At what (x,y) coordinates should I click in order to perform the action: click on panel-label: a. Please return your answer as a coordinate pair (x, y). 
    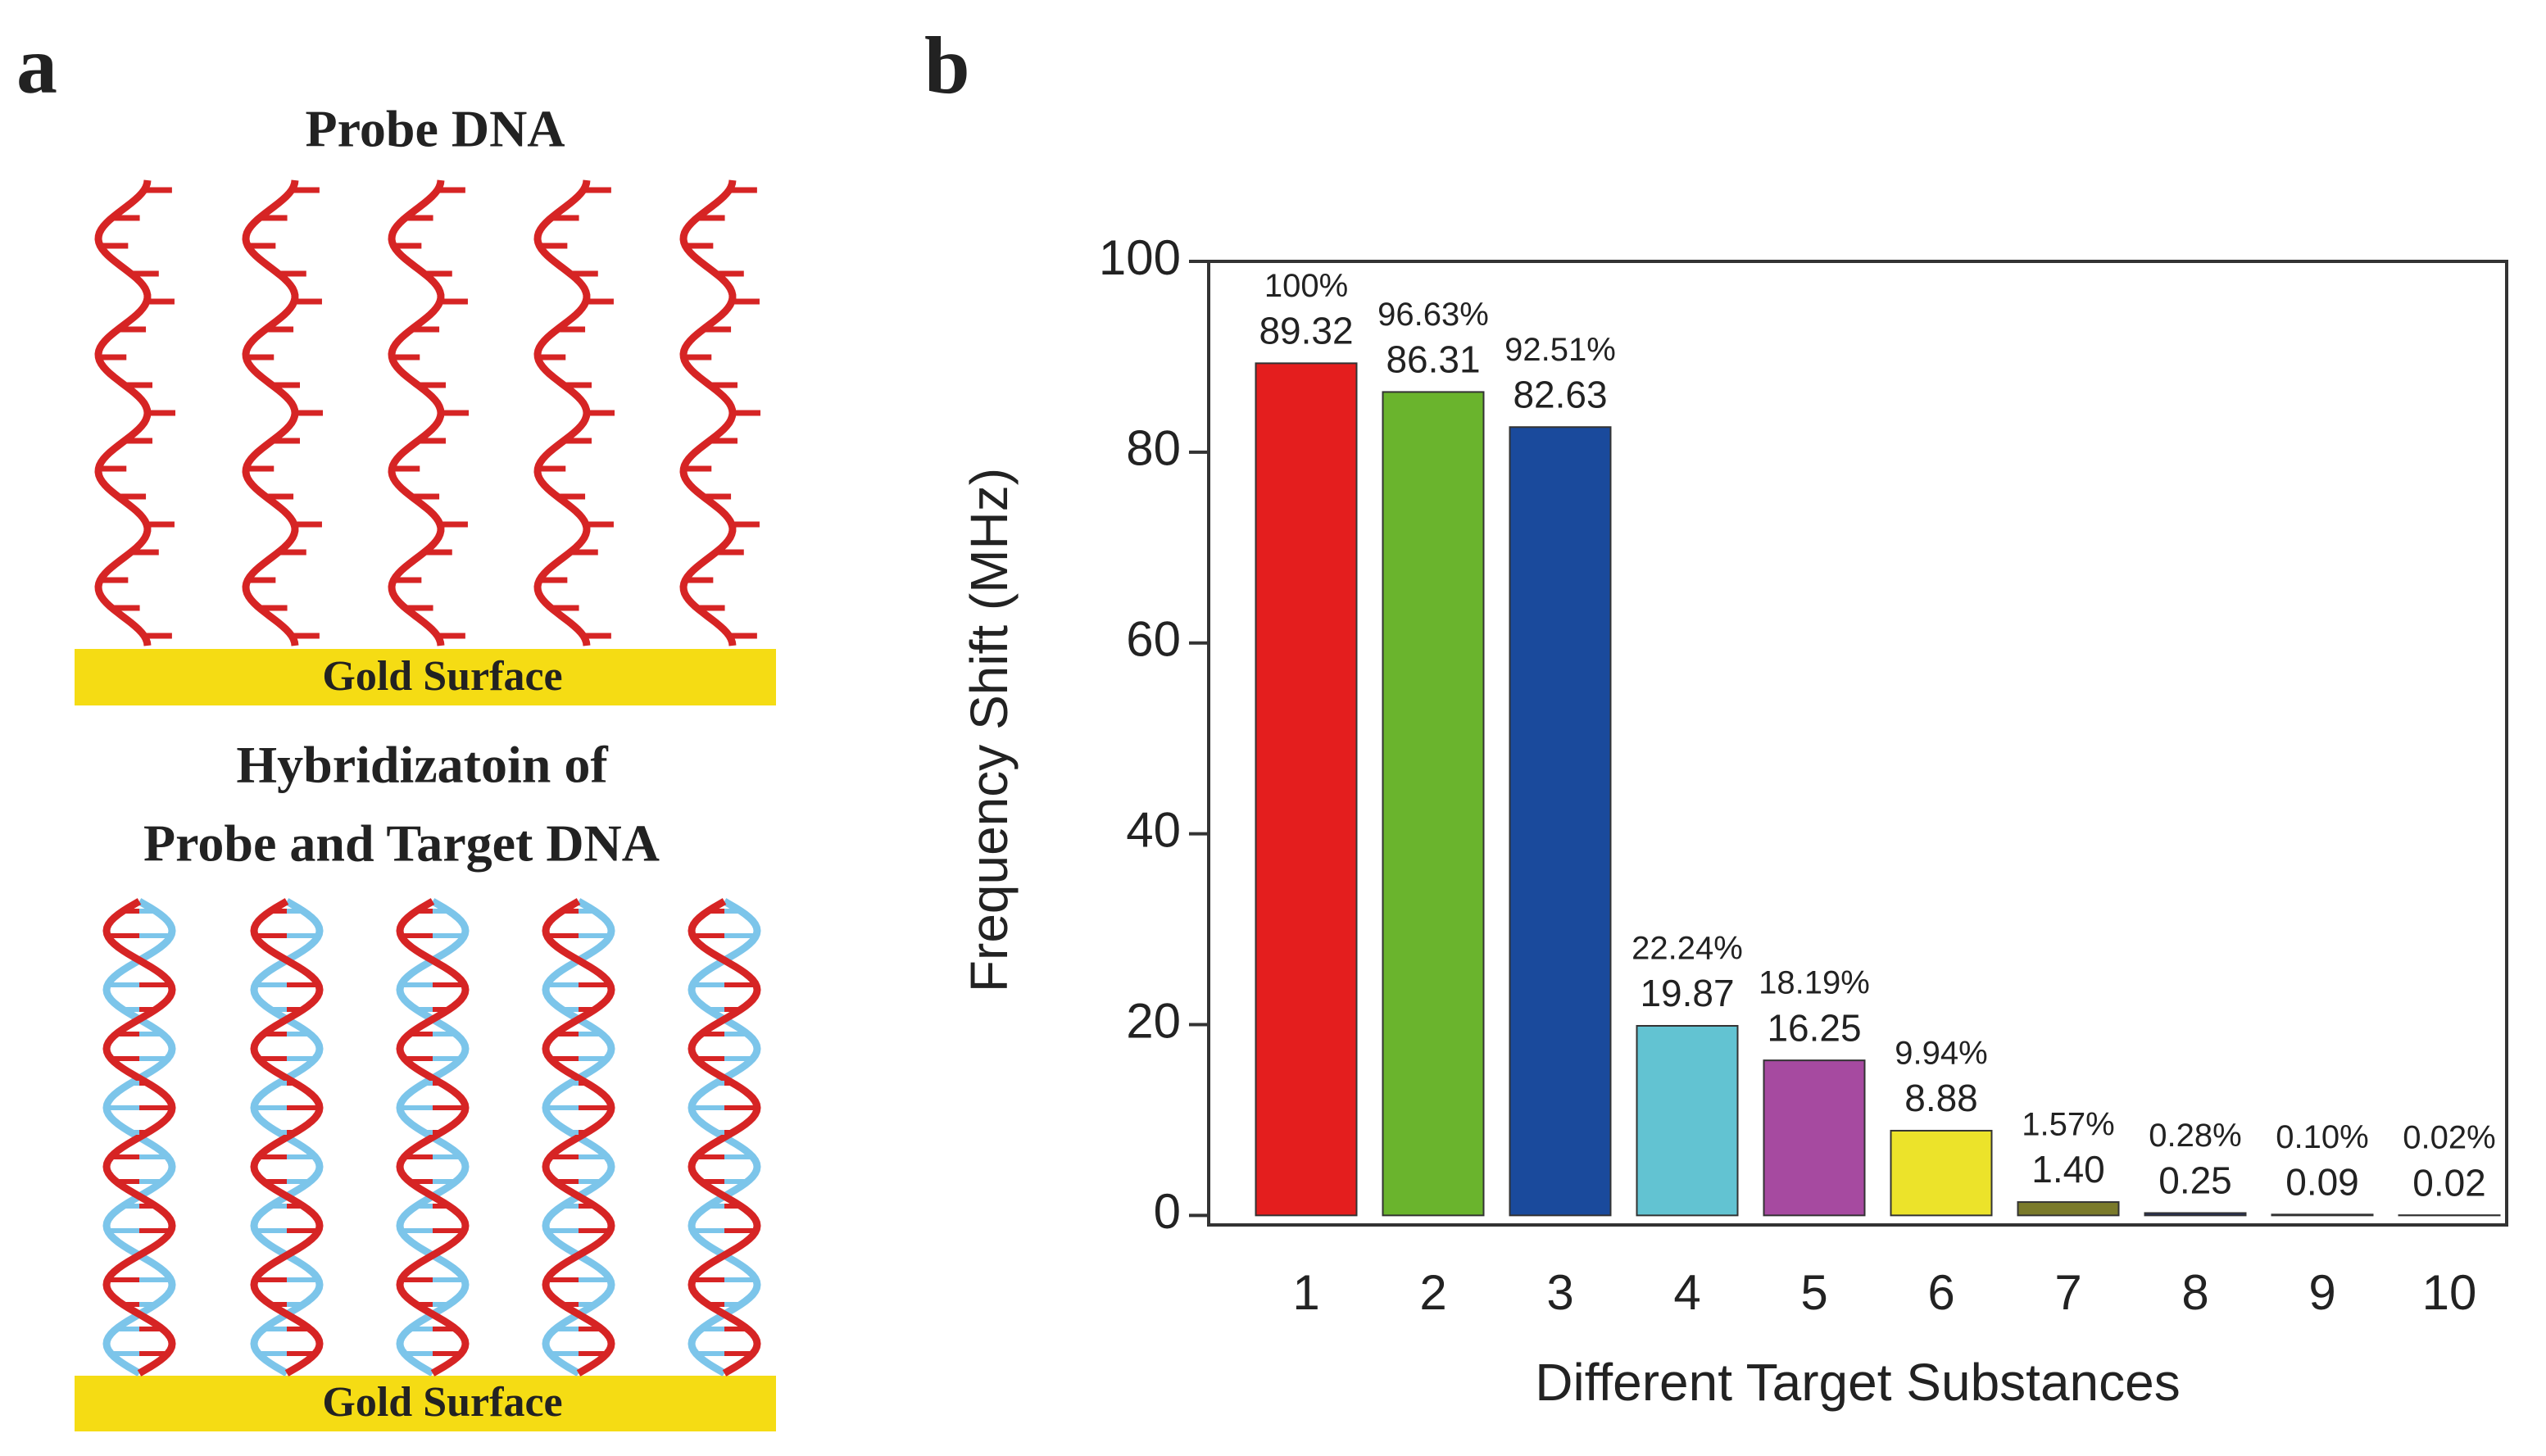
    Looking at the image, I should click on (36, 66).